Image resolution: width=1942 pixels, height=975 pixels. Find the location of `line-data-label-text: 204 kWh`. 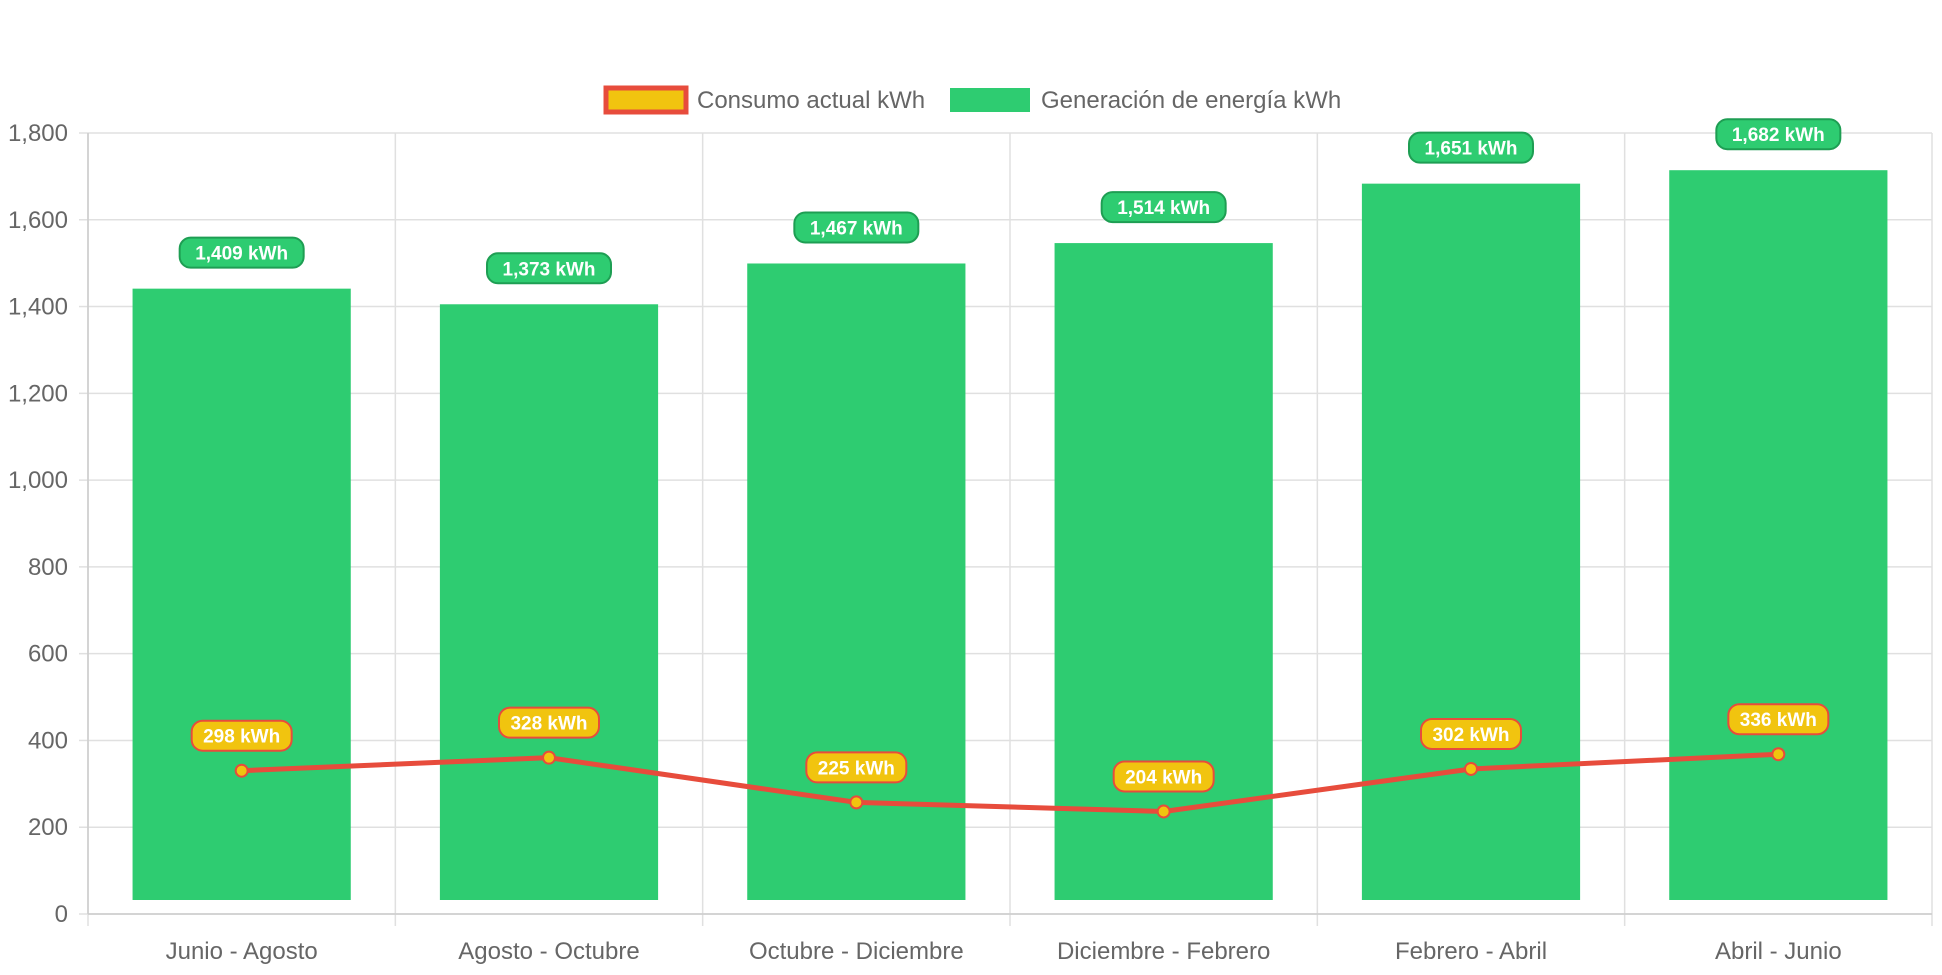

line-data-label-text: 204 kWh is located at coordinates (1163, 777).